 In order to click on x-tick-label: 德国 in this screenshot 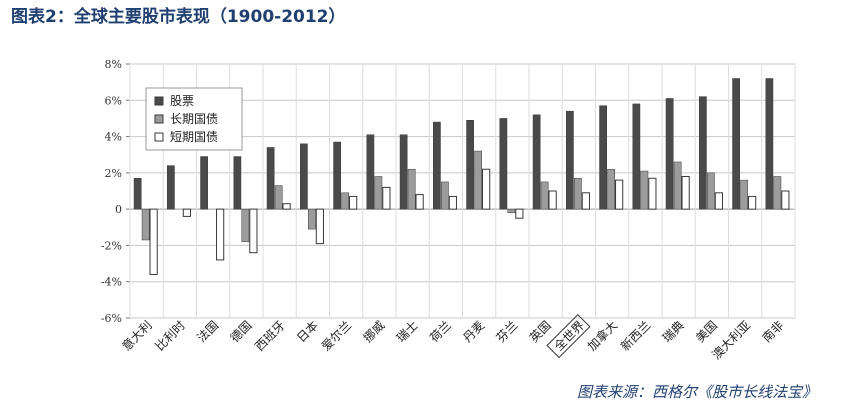, I will do `click(241, 332)`.